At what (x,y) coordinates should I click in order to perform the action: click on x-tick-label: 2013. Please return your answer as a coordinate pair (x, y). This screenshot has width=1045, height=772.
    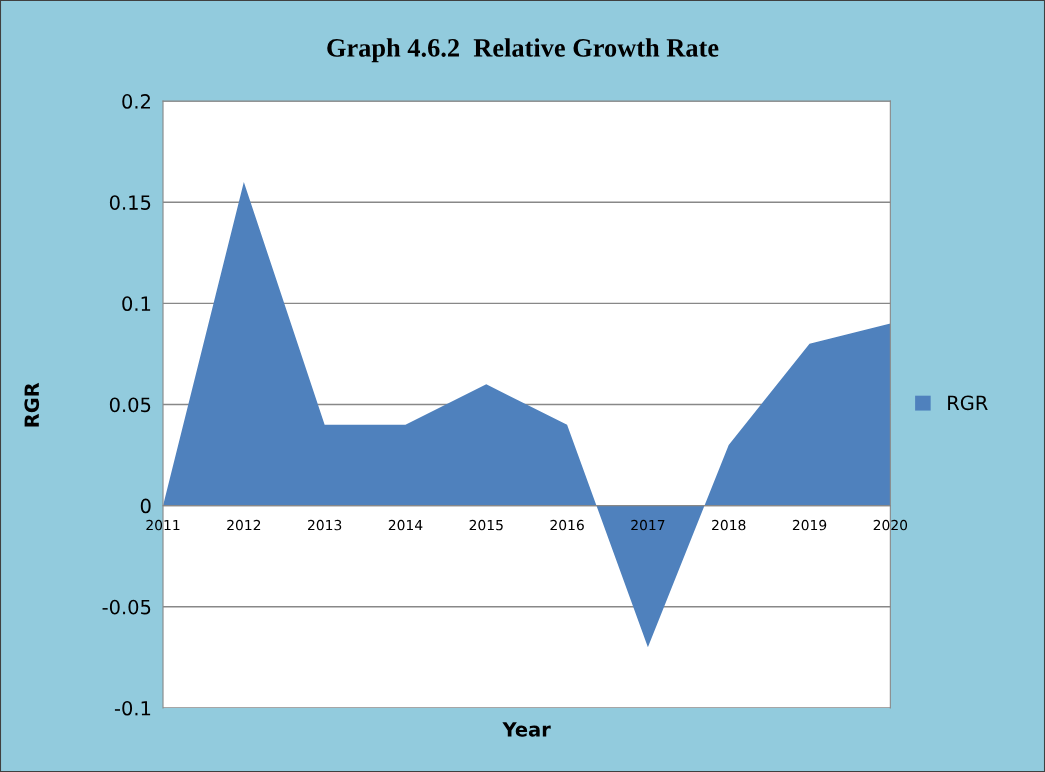
    Looking at the image, I should click on (324, 525).